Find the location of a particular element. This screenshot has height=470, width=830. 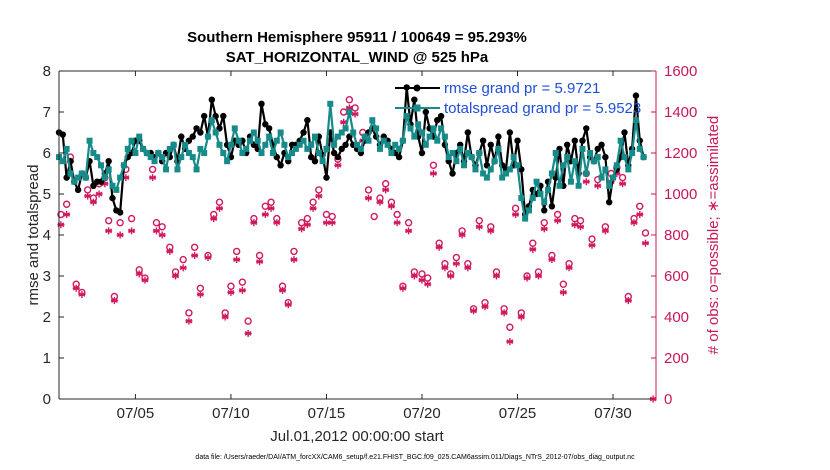

x-tick-label: 07/30 is located at coordinates (613, 413).